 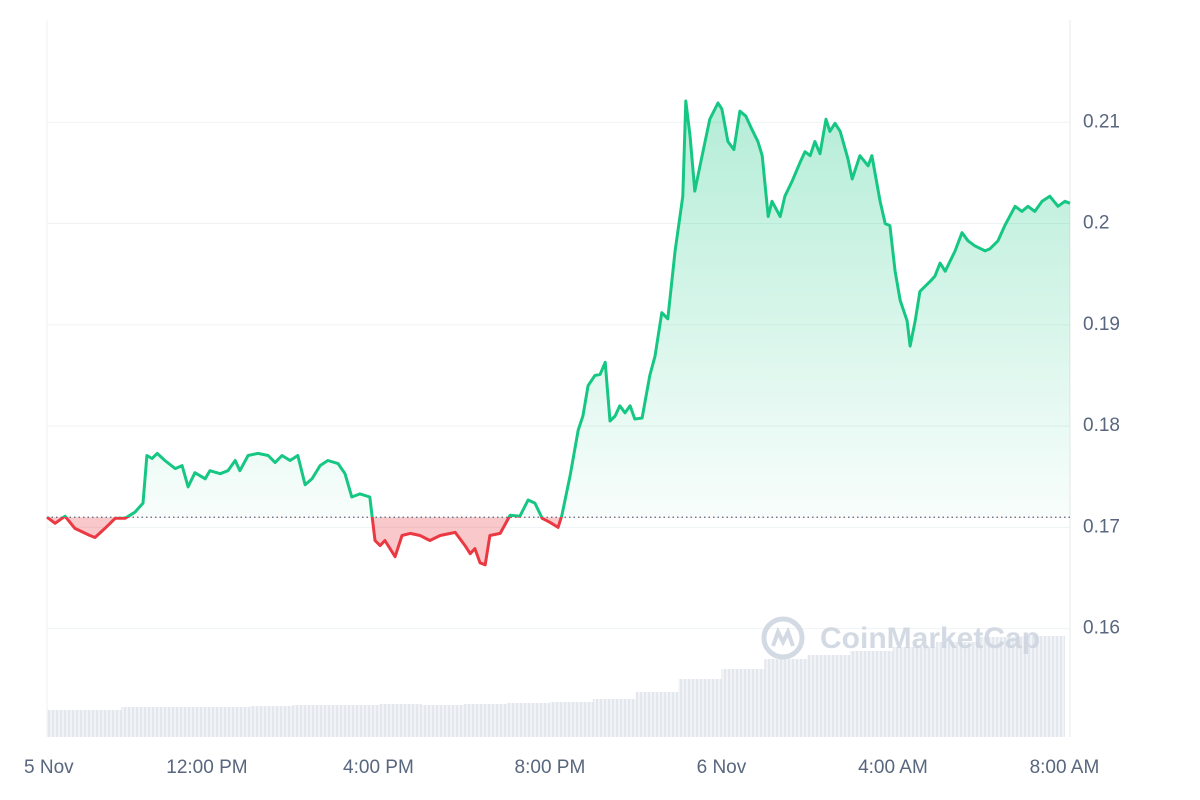 I want to click on y-tick-label: 0.16, so click(x=1101, y=628).